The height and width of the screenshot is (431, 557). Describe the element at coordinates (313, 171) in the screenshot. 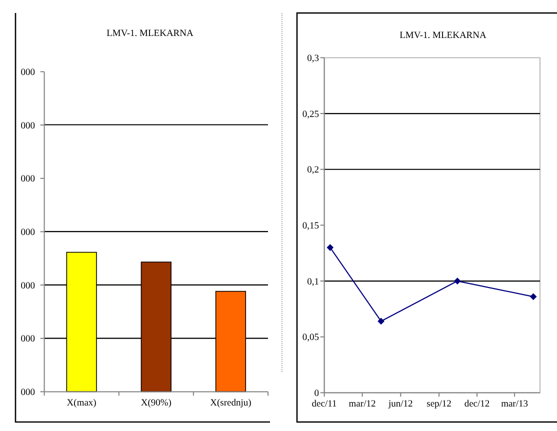

I see `y-tick-label: 0,2` at that location.